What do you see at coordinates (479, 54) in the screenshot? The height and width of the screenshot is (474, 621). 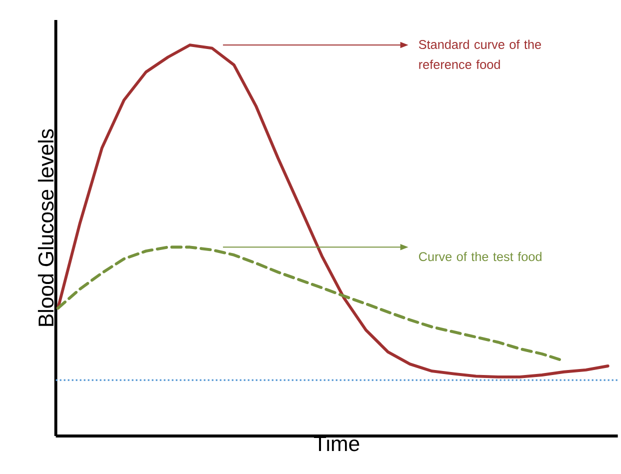 I see `annotation: Standard curve of the reference food` at bounding box center [479, 54].